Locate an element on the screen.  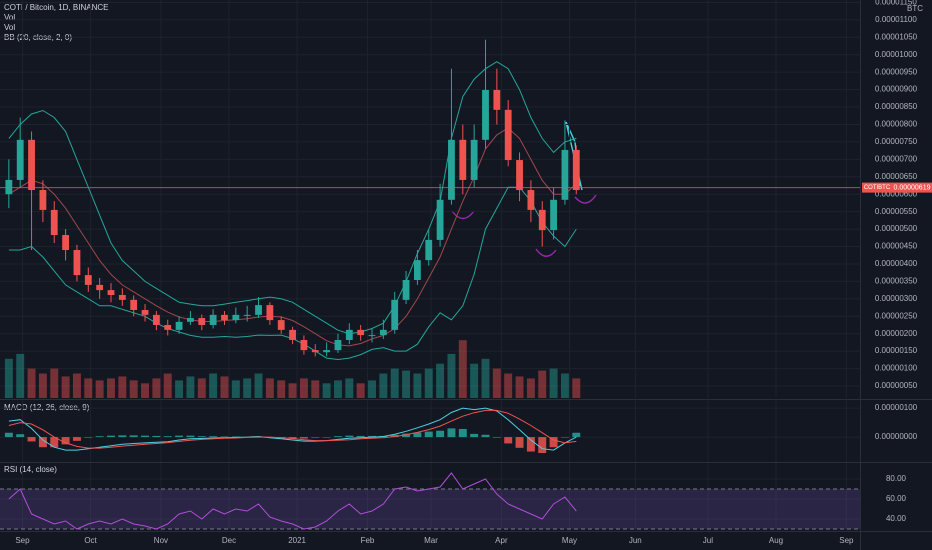
chart-title: COTI / Bitcoin, 1D, BINANCE is located at coordinates (56, 7).